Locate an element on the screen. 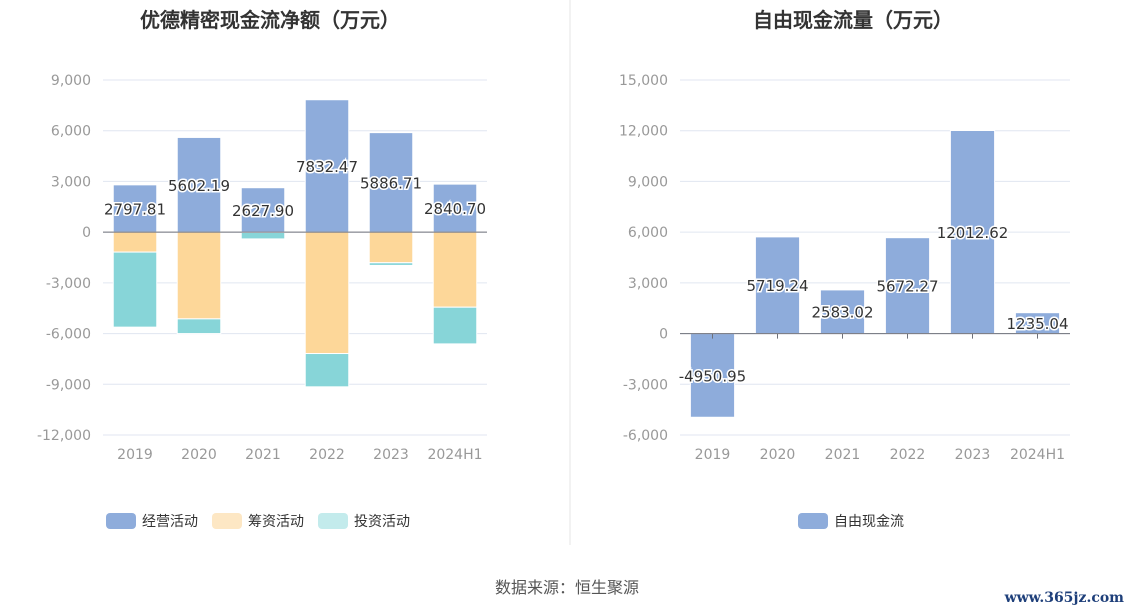  data-label: 5886.71 is located at coordinates (391, 183).